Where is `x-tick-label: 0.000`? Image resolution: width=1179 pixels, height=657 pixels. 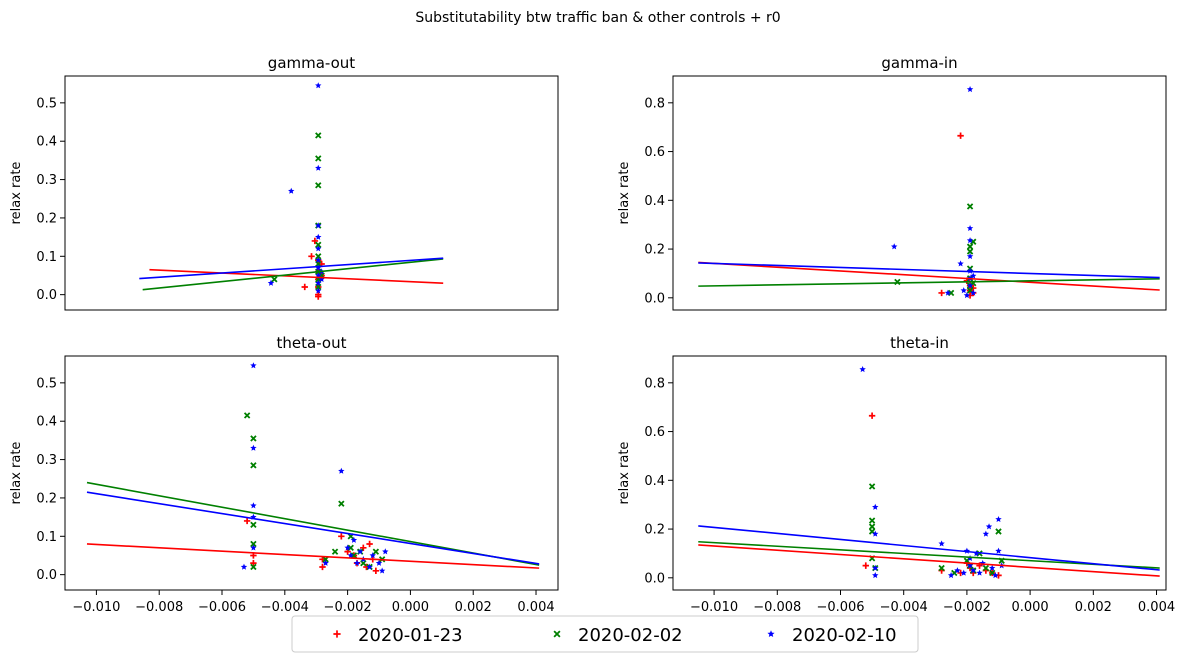 x-tick-label: 0.000 is located at coordinates (1029, 607).